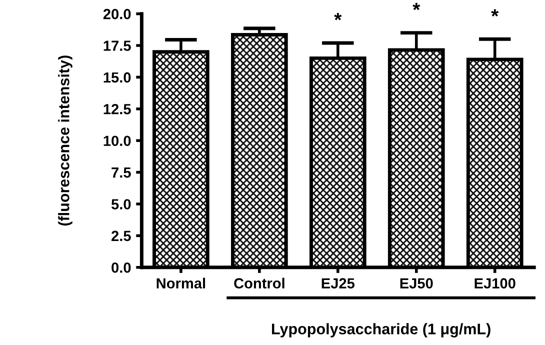  What do you see at coordinates (117, 141) in the screenshot?
I see `y-tick-label: 10.0` at bounding box center [117, 141].